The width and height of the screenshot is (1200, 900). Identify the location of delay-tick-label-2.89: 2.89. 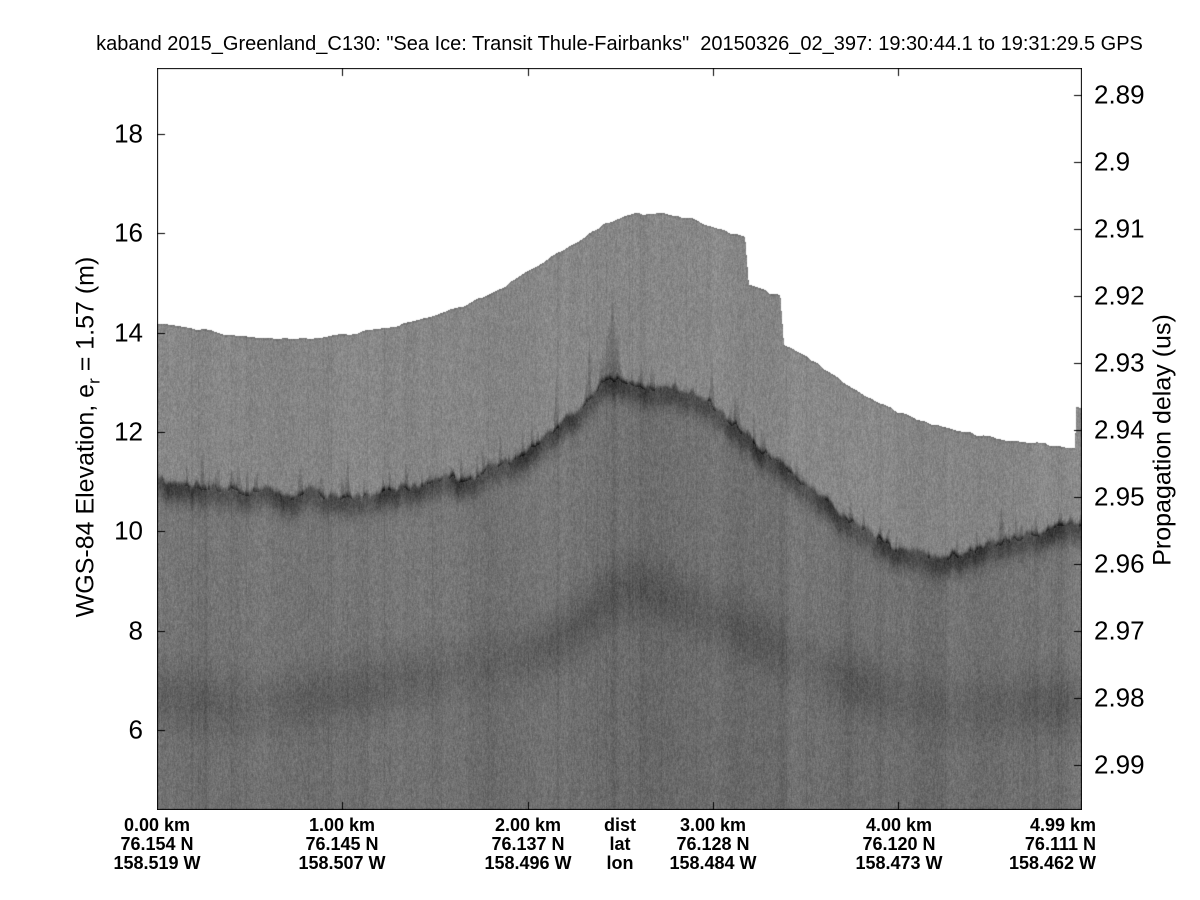
(1119, 94).